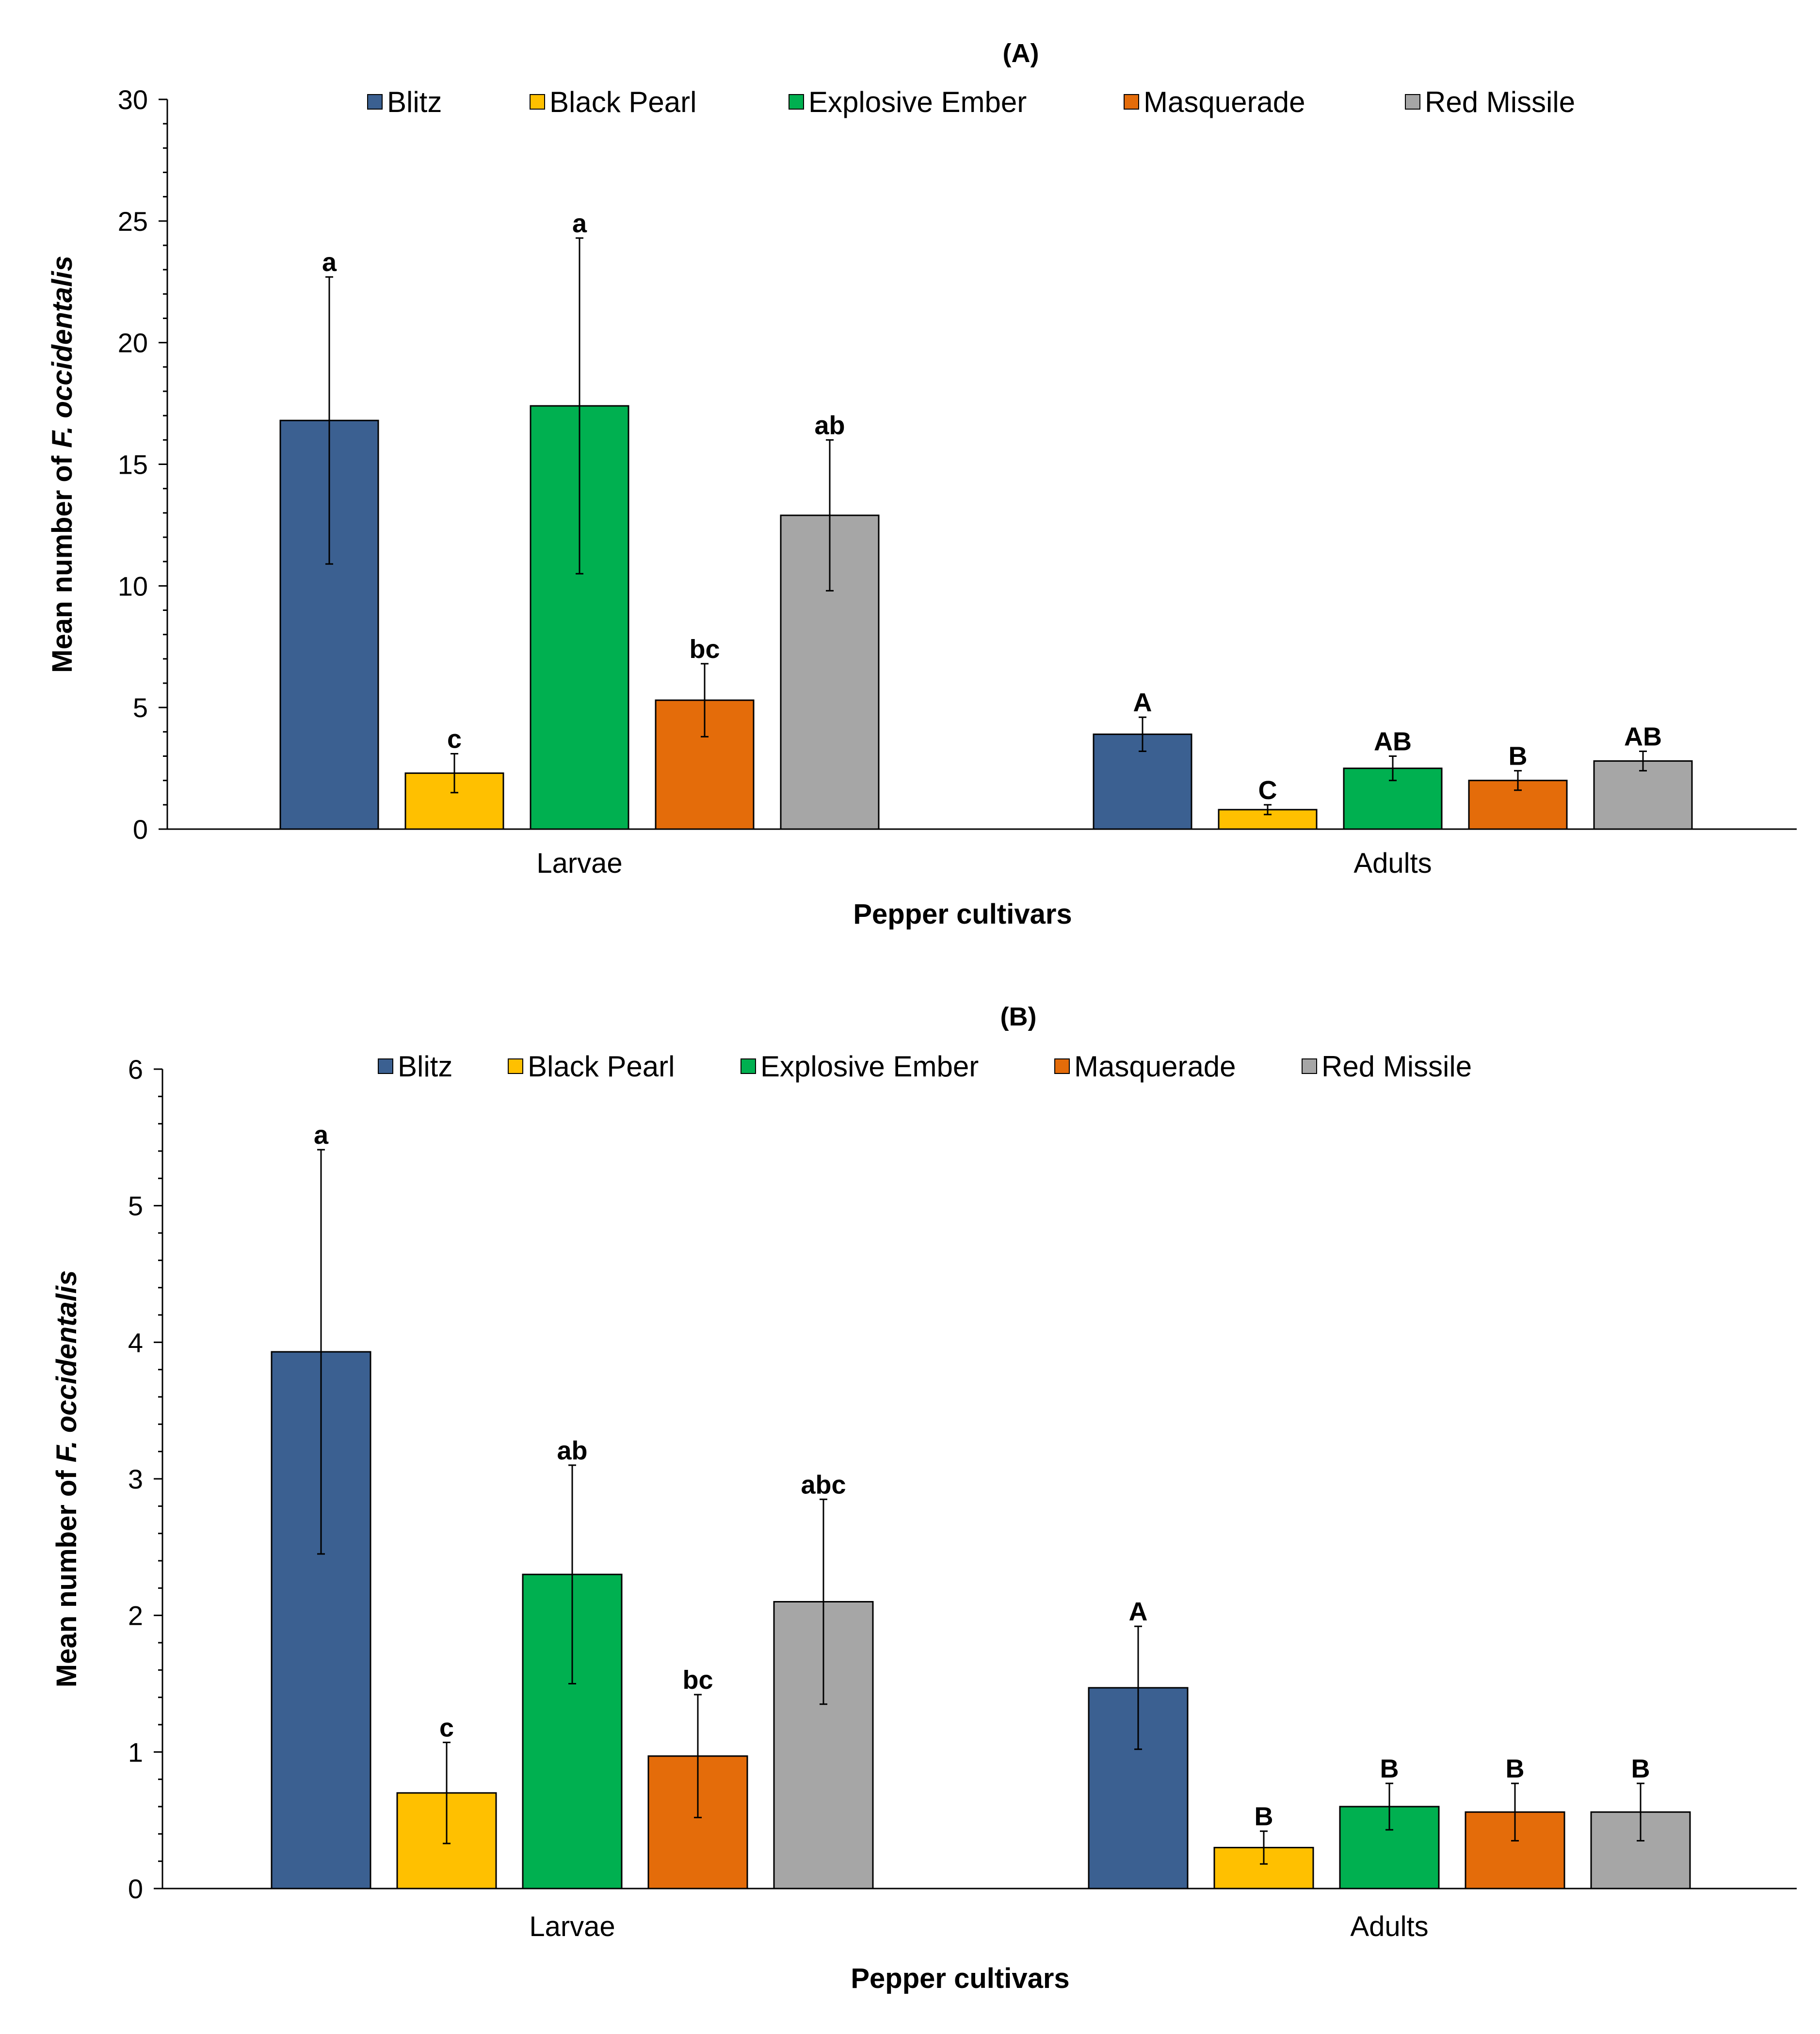 The width and height of the screenshot is (1820, 2034). I want to click on significance-letter: abc, so click(823, 1484).